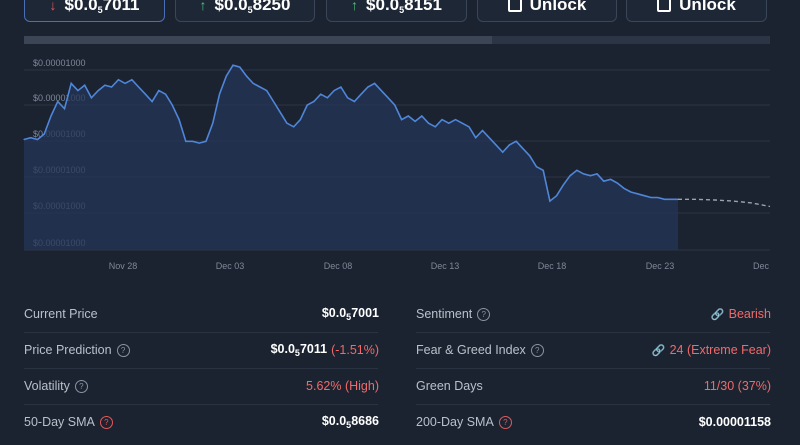 Image resolution: width=800 pixels, height=445 pixels. I want to click on prediction-button-short: ↓ $0.057011, so click(94, 11).